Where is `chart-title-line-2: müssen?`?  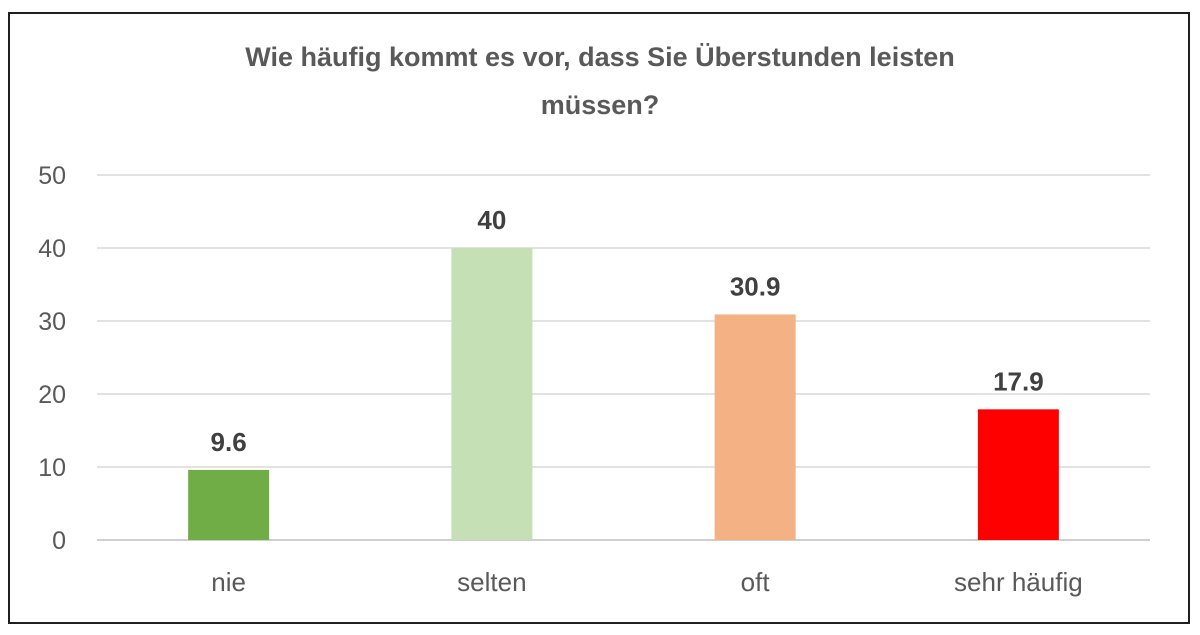
chart-title-line-2: müssen? is located at coordinates (600, 105).